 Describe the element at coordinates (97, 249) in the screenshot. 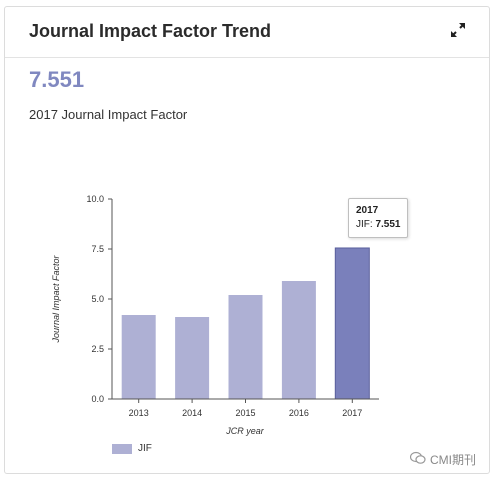

I see `y-tick-label: 7.5` at that location.